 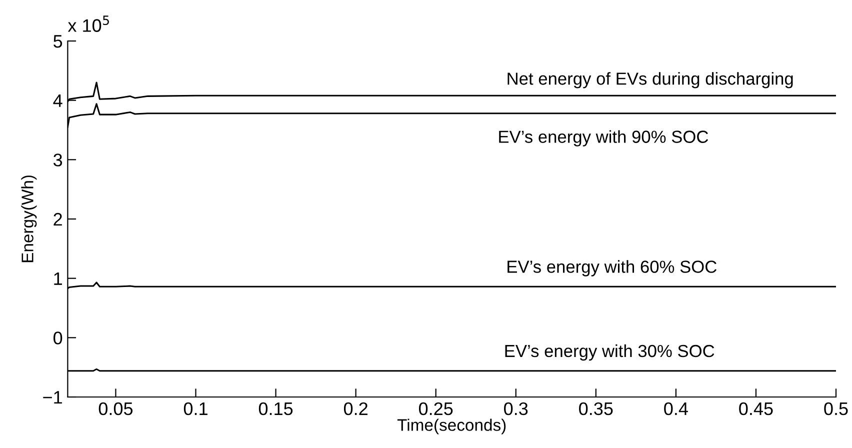 I want to click on x-tick-label: 0.45, so click(x=756, y=409).